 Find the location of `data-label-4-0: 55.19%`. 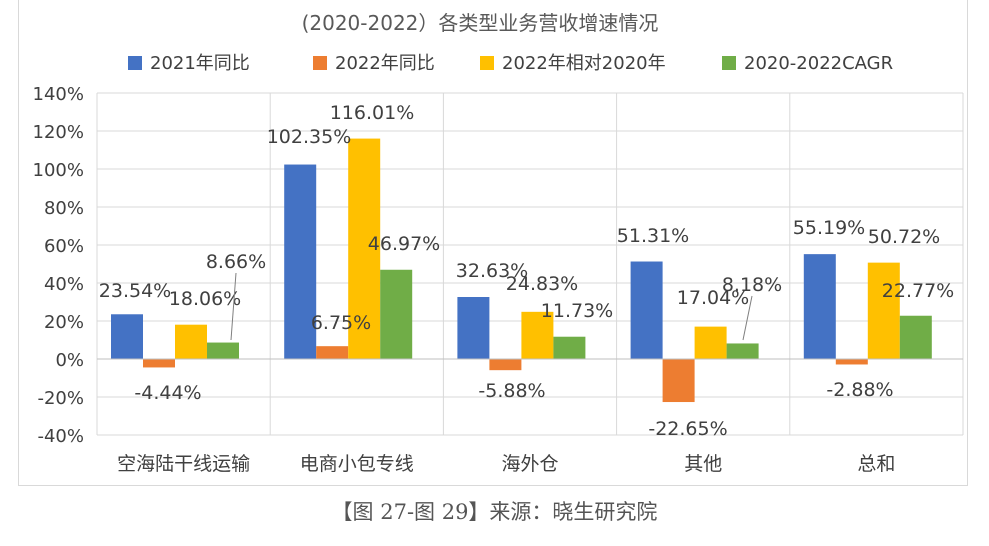

data-label-4-0: 55.19% is located at coordinates (829, 228).